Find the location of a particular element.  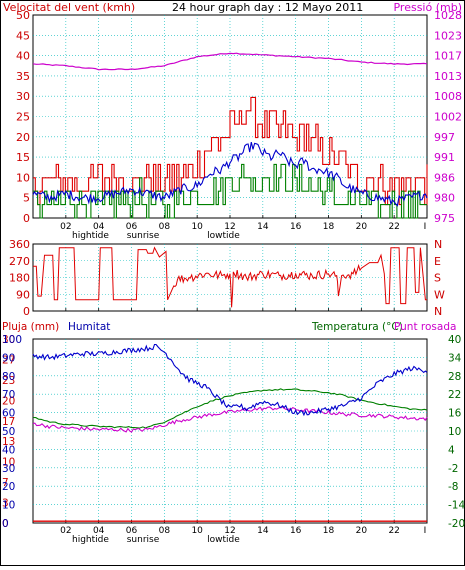

y2-tick-label: 34 is located at coordinates (455, 358).